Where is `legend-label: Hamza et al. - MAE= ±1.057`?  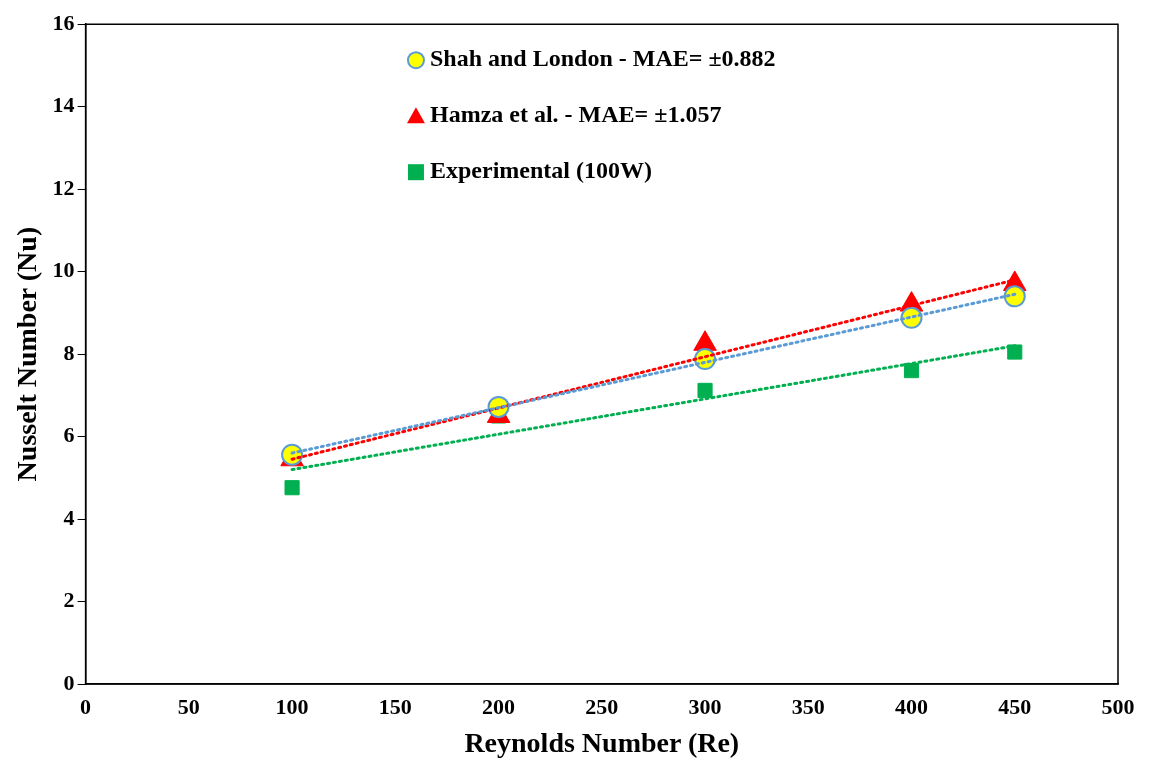 legend-label: Hamza et al. - MAE= ±1.057 is located at coordinates (575, 114).